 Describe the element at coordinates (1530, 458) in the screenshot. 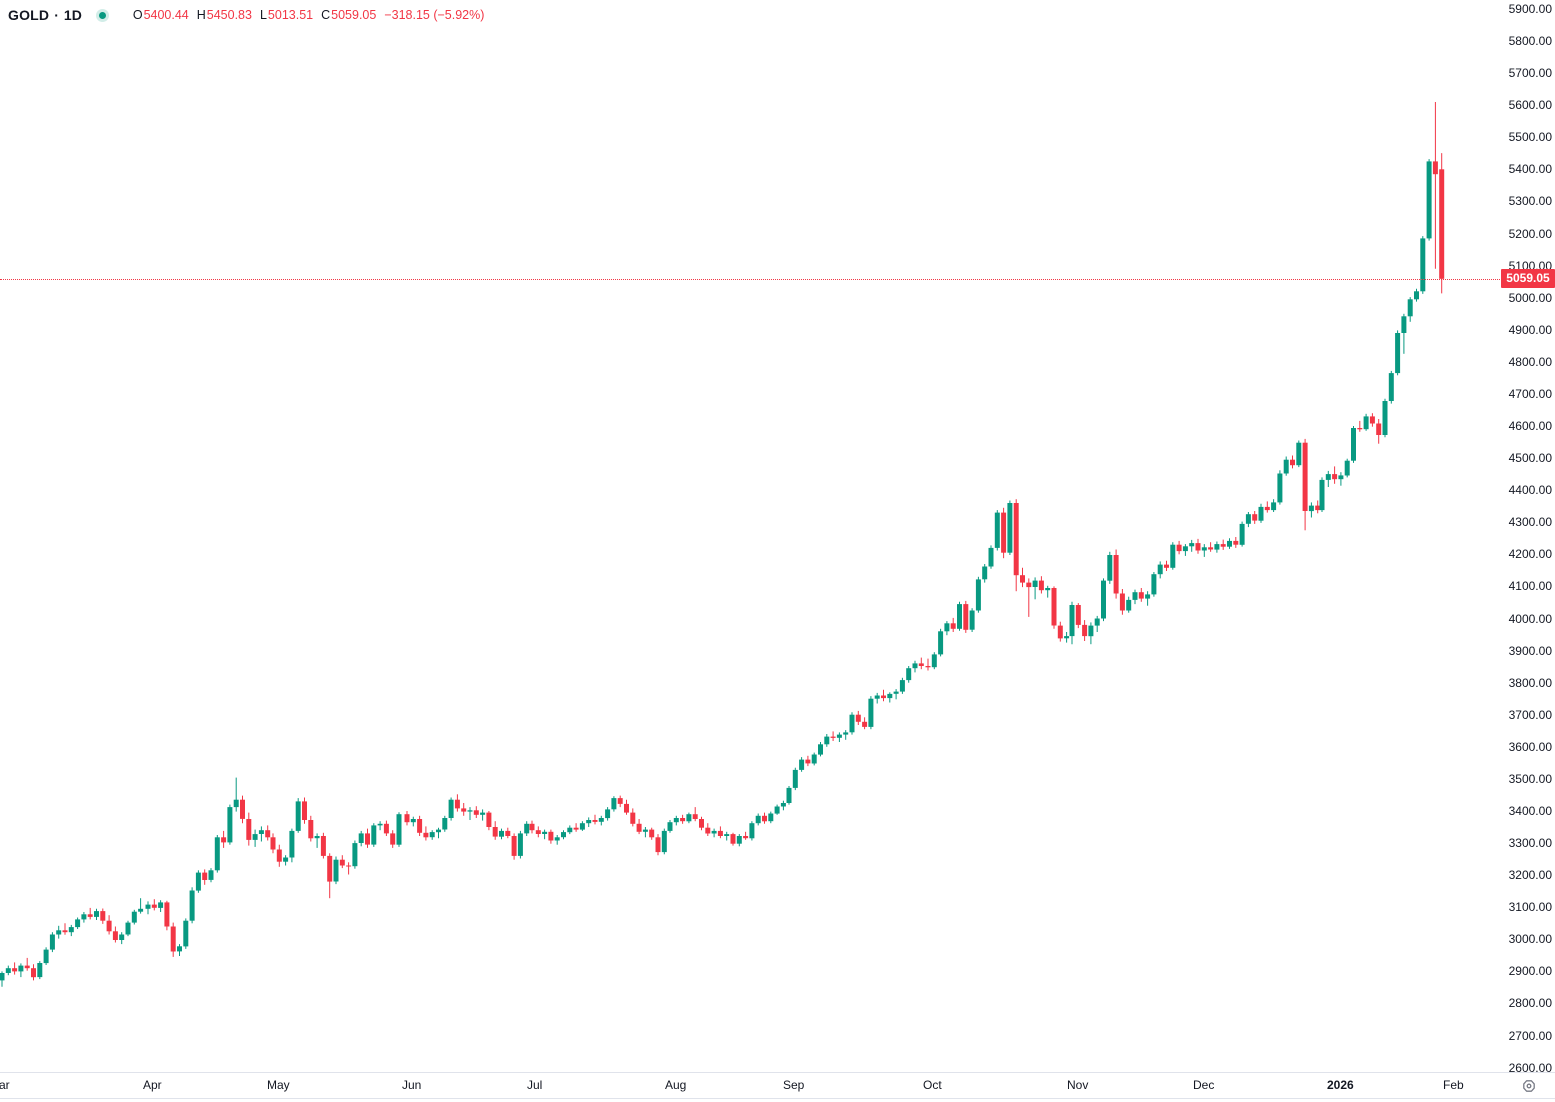

I see `price-tick-label: 4500.00` at that location.